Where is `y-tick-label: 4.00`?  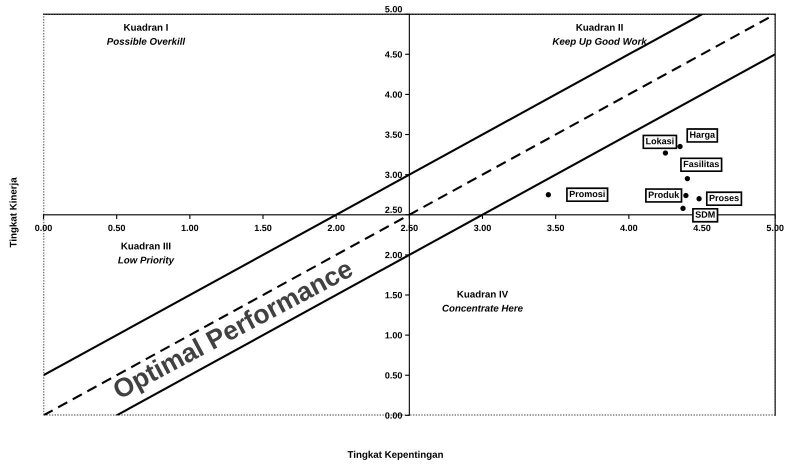
y-tick-label: 4.00 is located at coordinates (393, 94).